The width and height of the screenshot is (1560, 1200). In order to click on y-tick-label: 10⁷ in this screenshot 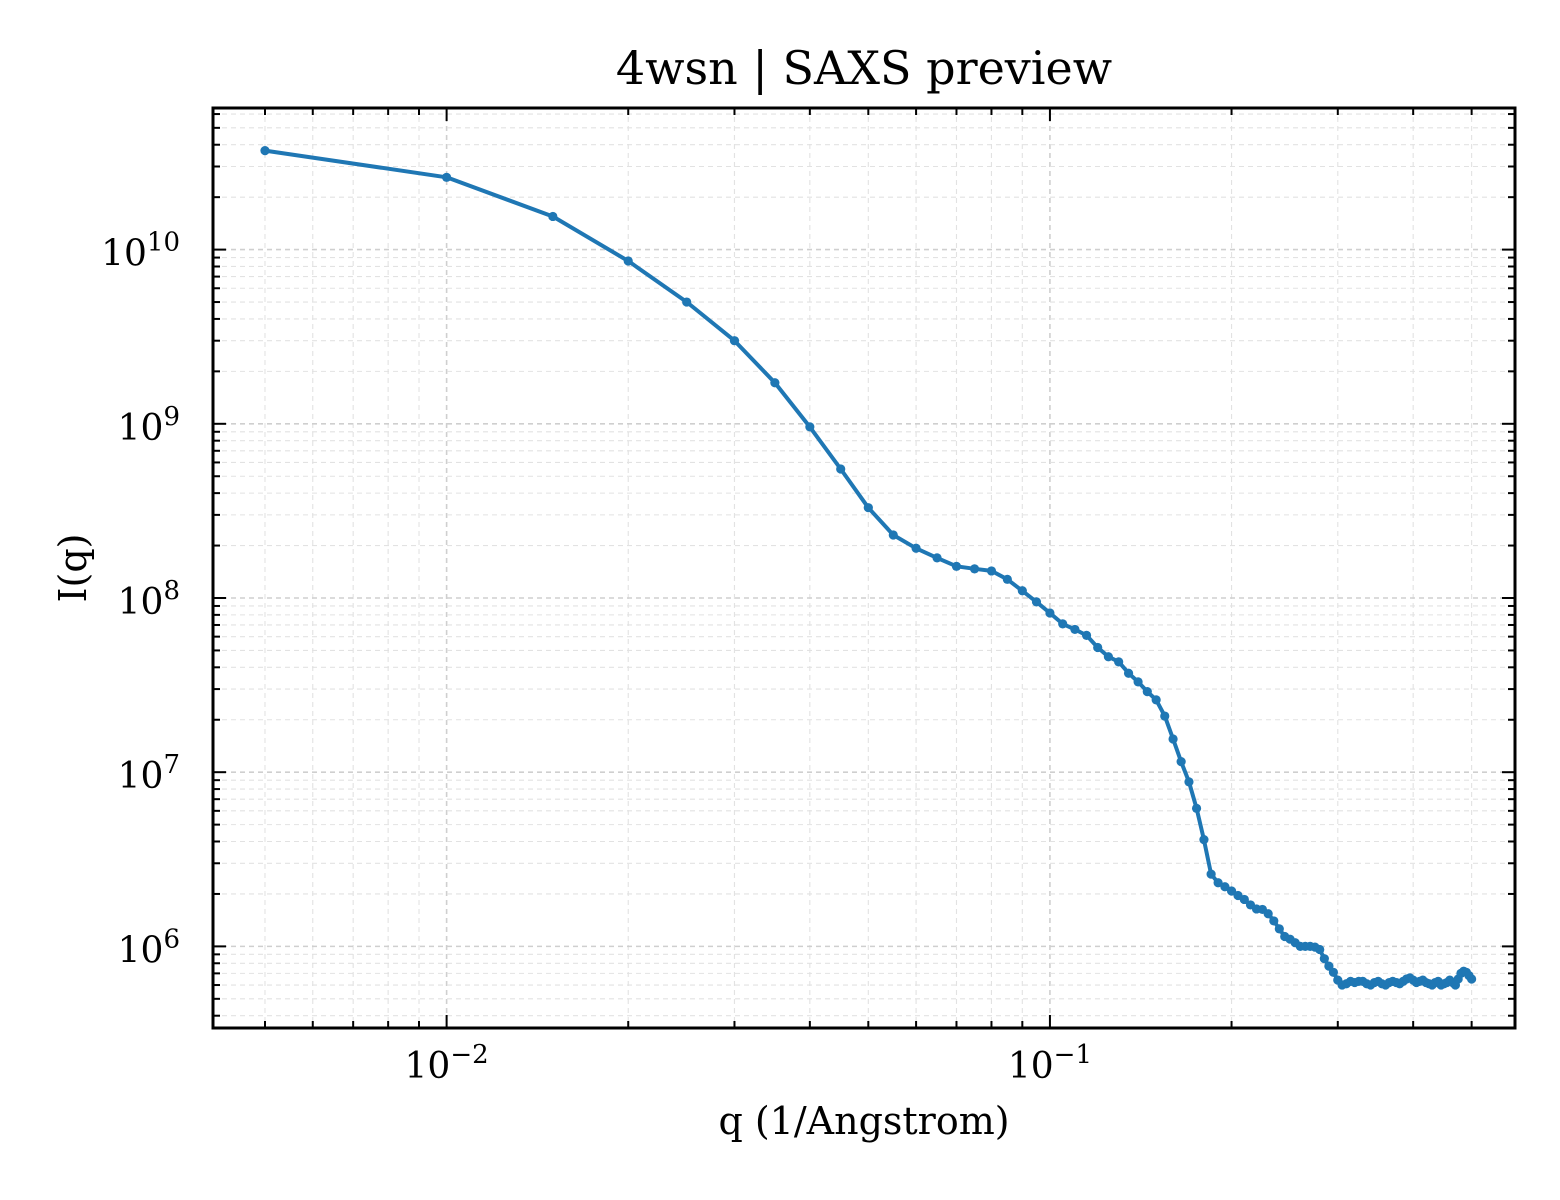, I will do `click(149, 773)`.